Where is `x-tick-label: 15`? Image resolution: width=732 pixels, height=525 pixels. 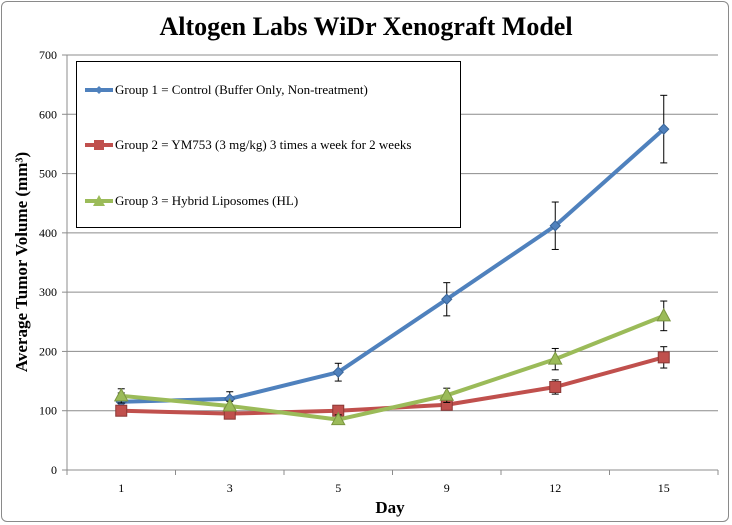 x-tick-label: 15 is located at coordinates (664, 488).